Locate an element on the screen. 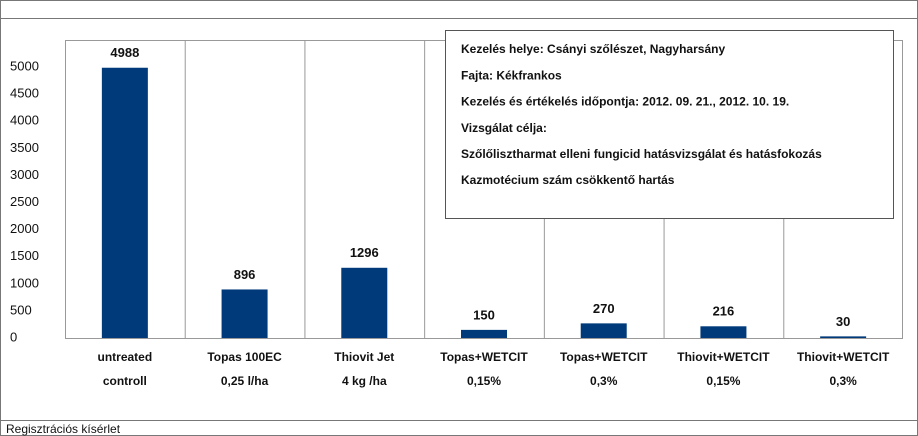  info-line: Fajta: Kékfrankos is located at coordinates (511, 75).